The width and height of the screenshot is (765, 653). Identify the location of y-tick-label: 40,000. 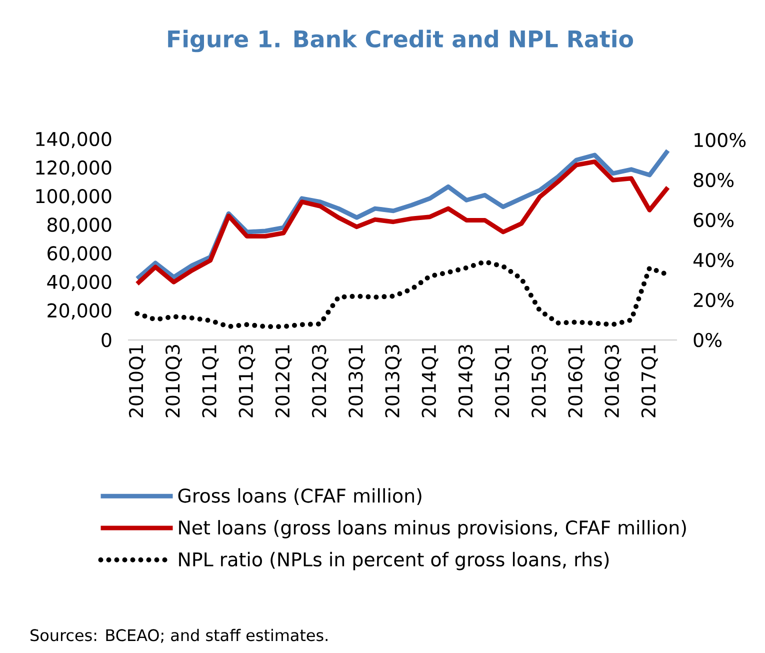
(79, 282).